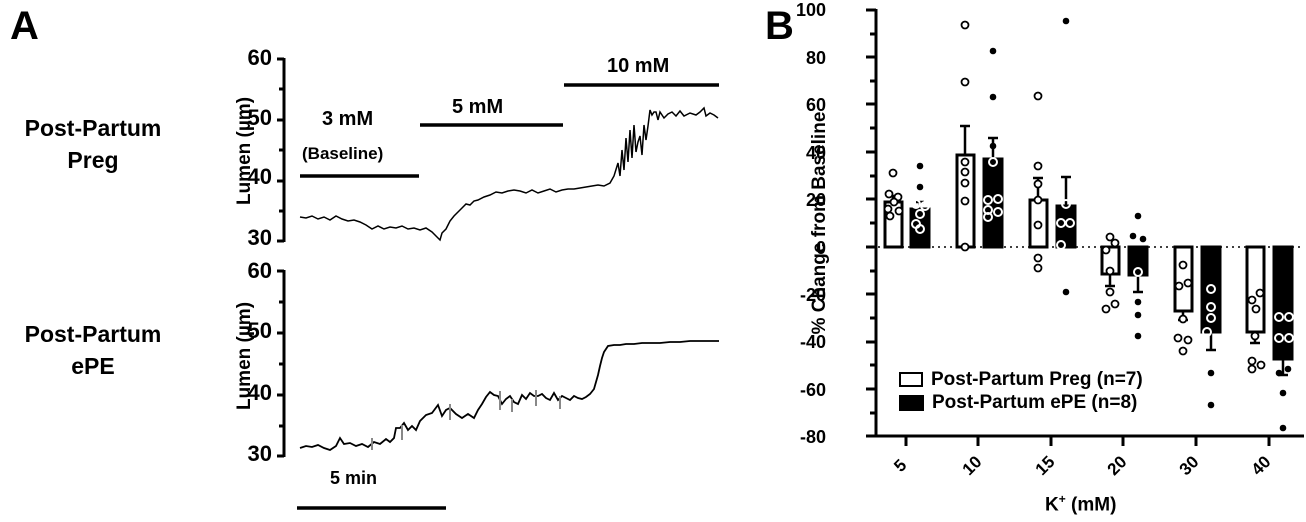 Image resolution: width=1306 pixels, height=522 pixels. I want to click on condition-baseline: (Baseline), so click(343, 153).